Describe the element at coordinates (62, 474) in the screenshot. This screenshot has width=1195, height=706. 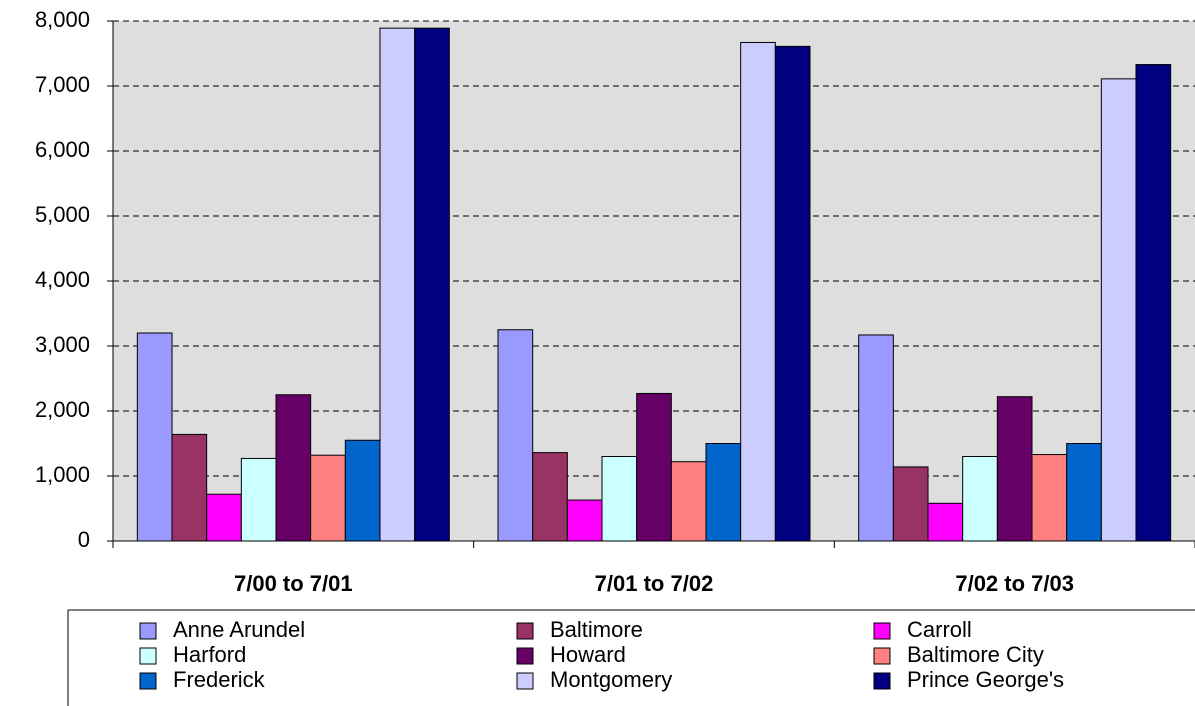
I see `y-tick-label: 1,000` at that location.